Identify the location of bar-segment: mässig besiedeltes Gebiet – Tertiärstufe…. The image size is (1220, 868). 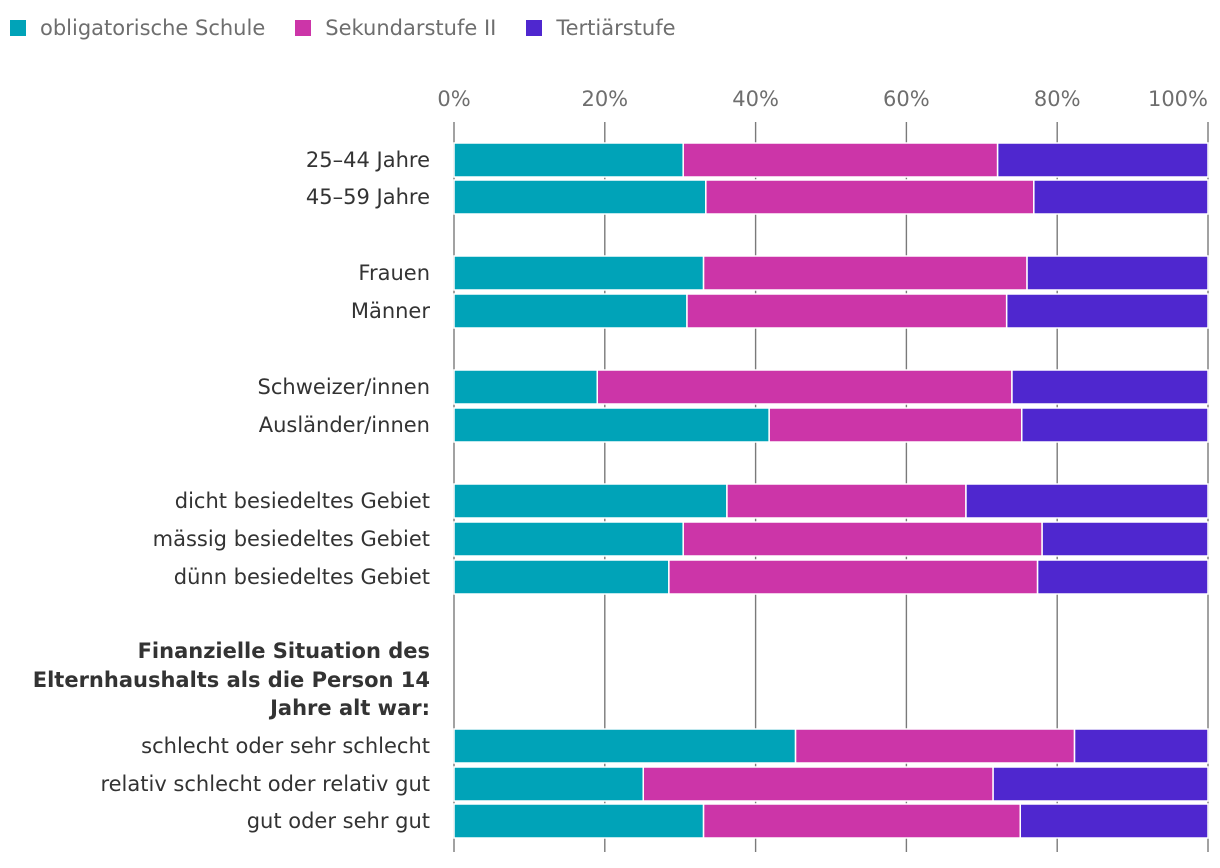
(1125, 539).